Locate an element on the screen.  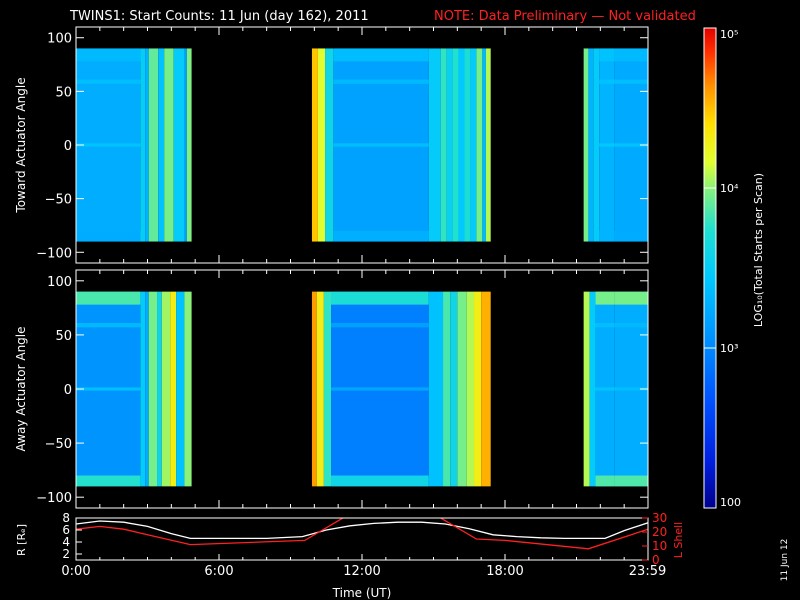
colorbar-tick-label: 100 is located at coordinates (730, 502).